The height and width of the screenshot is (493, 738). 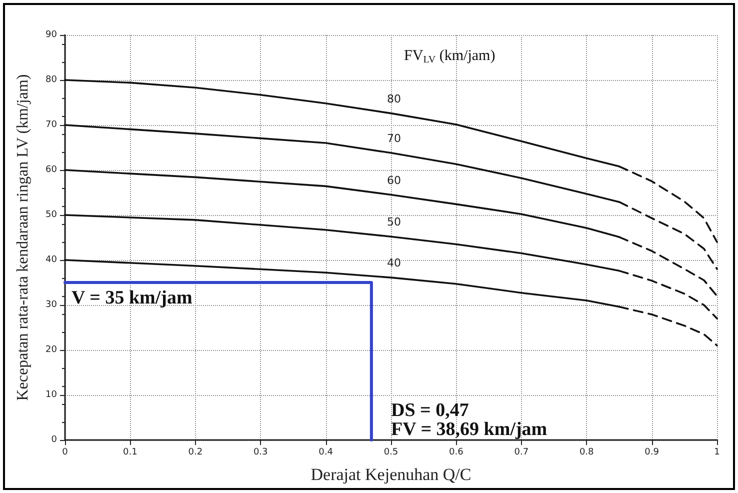 What do you see at coordinates (54, 440) in the screenshot?
I see `y-tick-label: 0` at bounding box center [54, 440].